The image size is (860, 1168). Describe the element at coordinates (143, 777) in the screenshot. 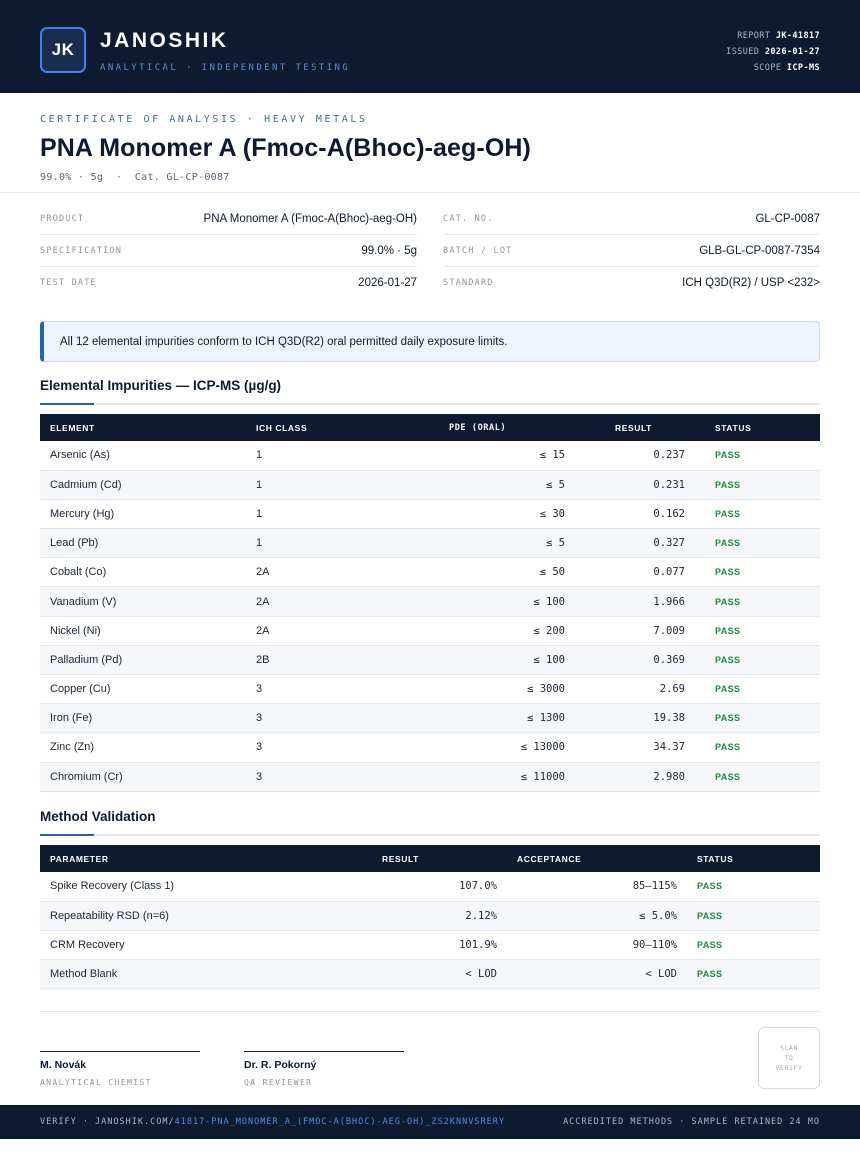

I see `element-cell: Chromium (Cr)` at that location.